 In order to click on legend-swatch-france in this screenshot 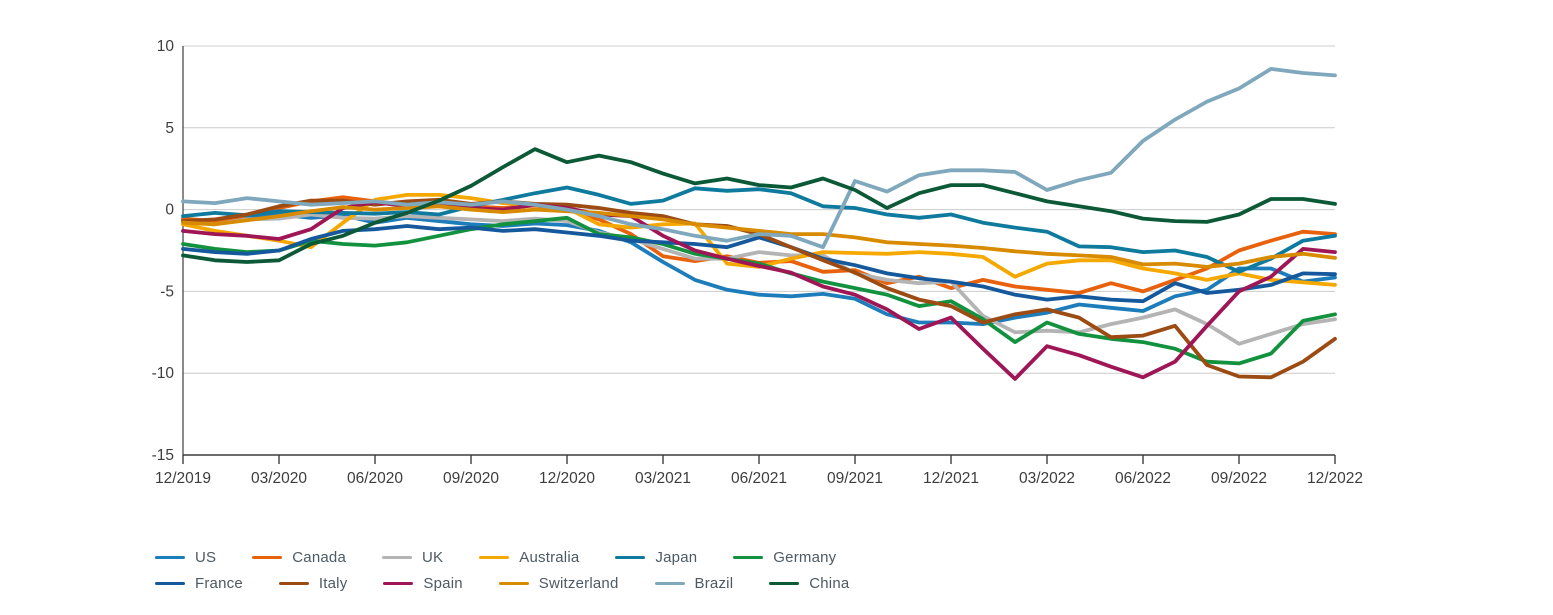, I will do `click(170, 583)`.